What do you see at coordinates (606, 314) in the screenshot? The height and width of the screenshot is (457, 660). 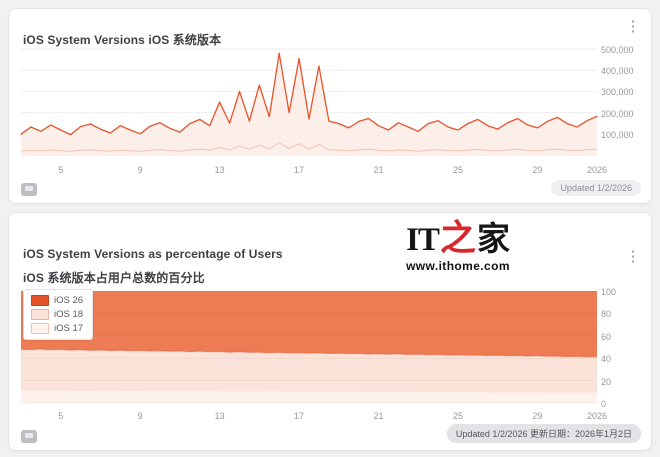 I see `y-axis-tick-label: 80` at bounding box center [606, 314].